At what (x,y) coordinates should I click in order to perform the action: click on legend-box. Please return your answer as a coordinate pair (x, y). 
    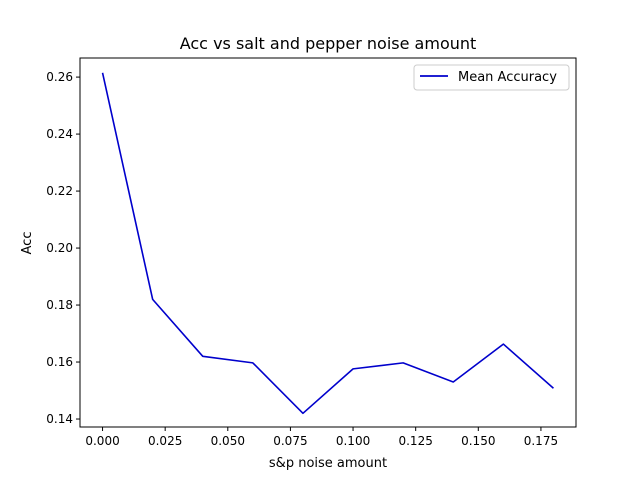
    Looking at the image, I should click on (491, 77).